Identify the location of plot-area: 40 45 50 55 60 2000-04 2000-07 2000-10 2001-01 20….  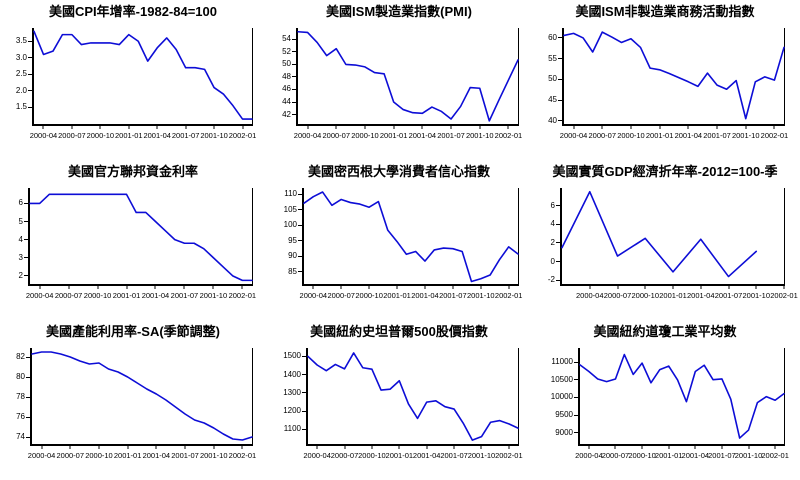
(668, 84).